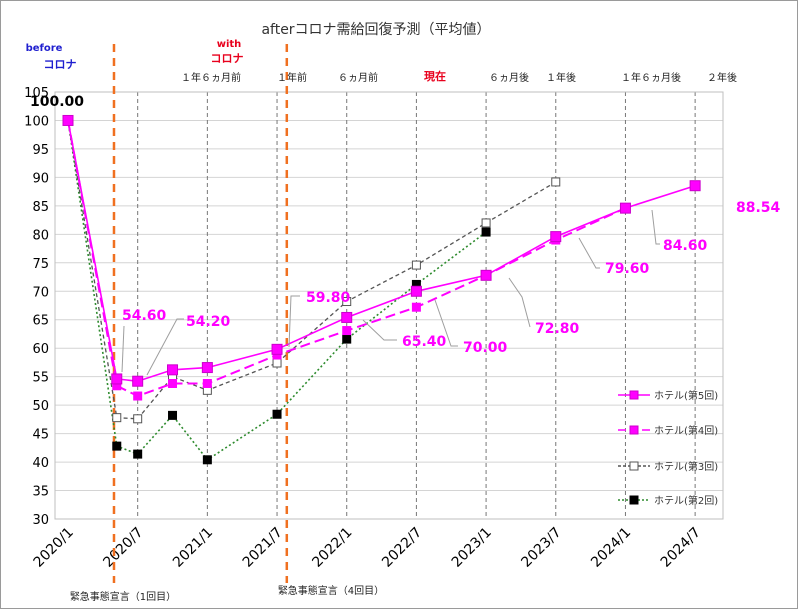 The image size is (800, 611). Describe the element at coordinates (36, 121) in the screenshot. I see `y-tick-label: 100` at that location.